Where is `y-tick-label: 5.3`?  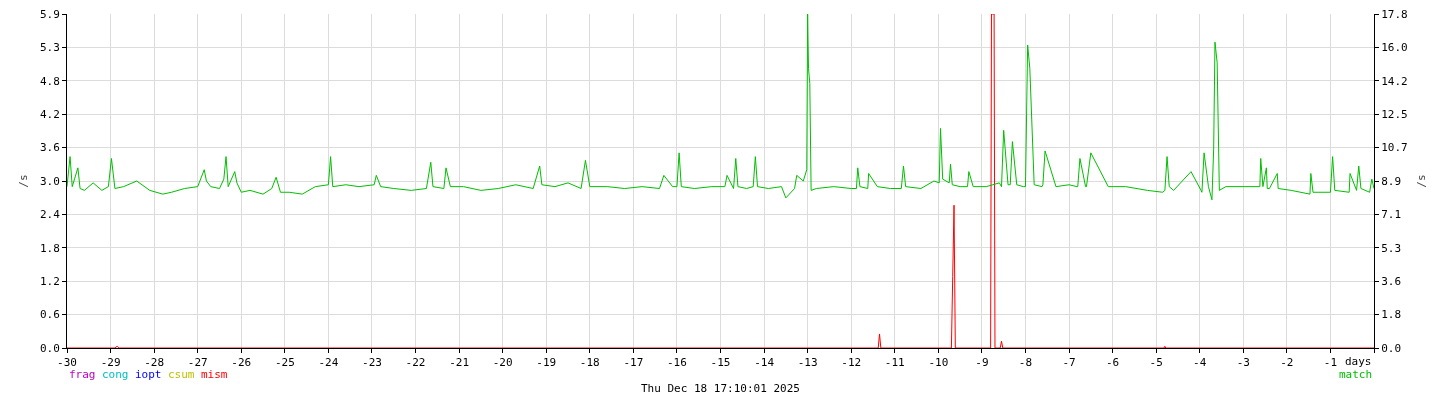
y-tick-label: 5.3 is located at coordinates (49, 48).